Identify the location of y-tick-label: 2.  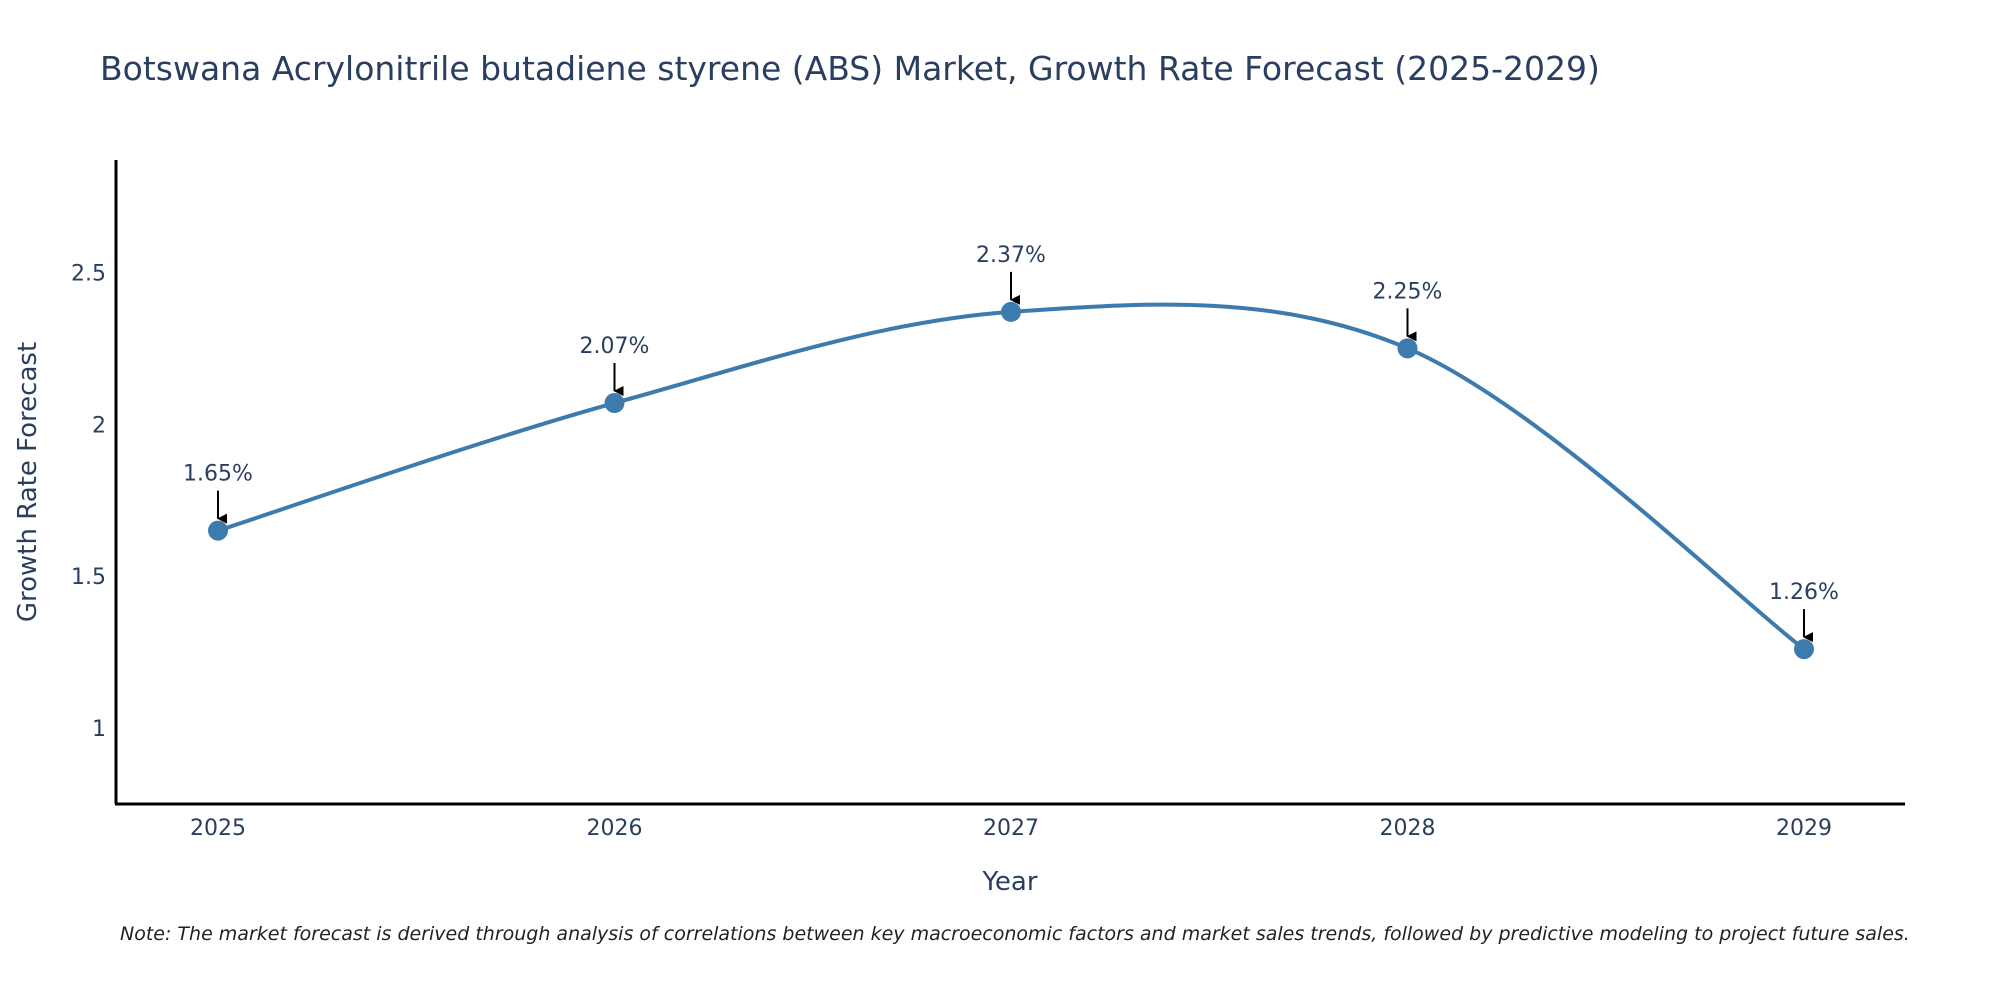
(99, 425).